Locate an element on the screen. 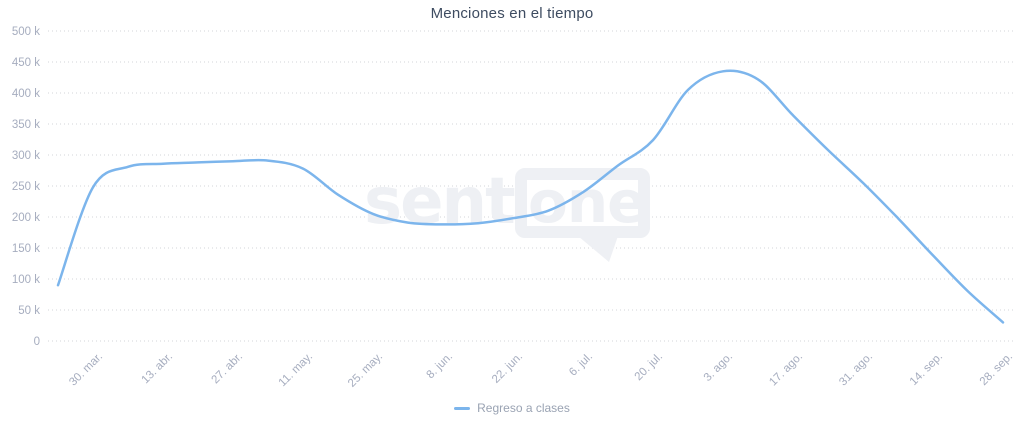  watermark-bubble is located at coordinates (582, 203).